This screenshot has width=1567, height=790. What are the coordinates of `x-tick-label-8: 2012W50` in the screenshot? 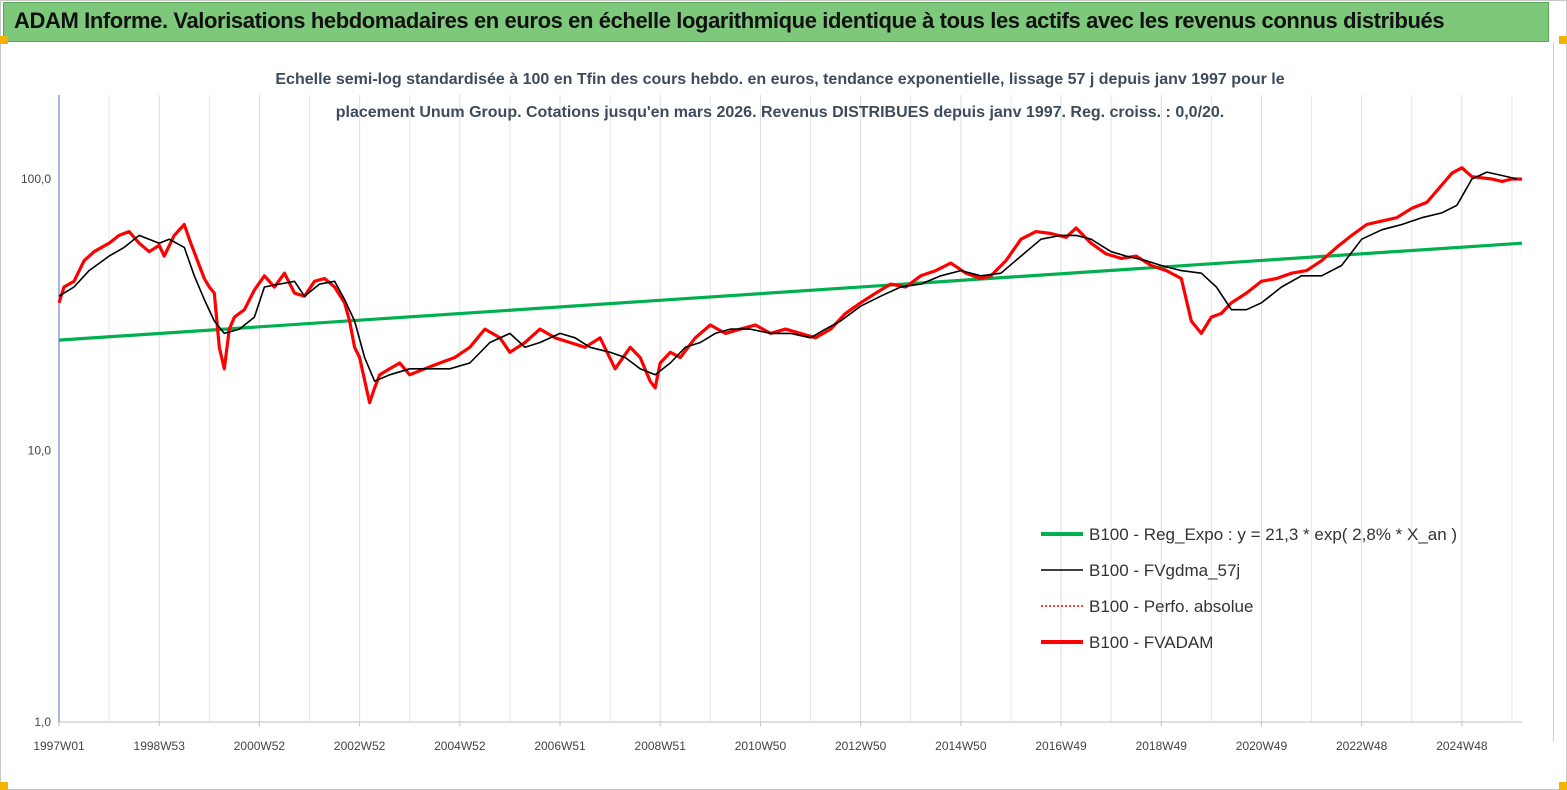 It's located at (861, 746).